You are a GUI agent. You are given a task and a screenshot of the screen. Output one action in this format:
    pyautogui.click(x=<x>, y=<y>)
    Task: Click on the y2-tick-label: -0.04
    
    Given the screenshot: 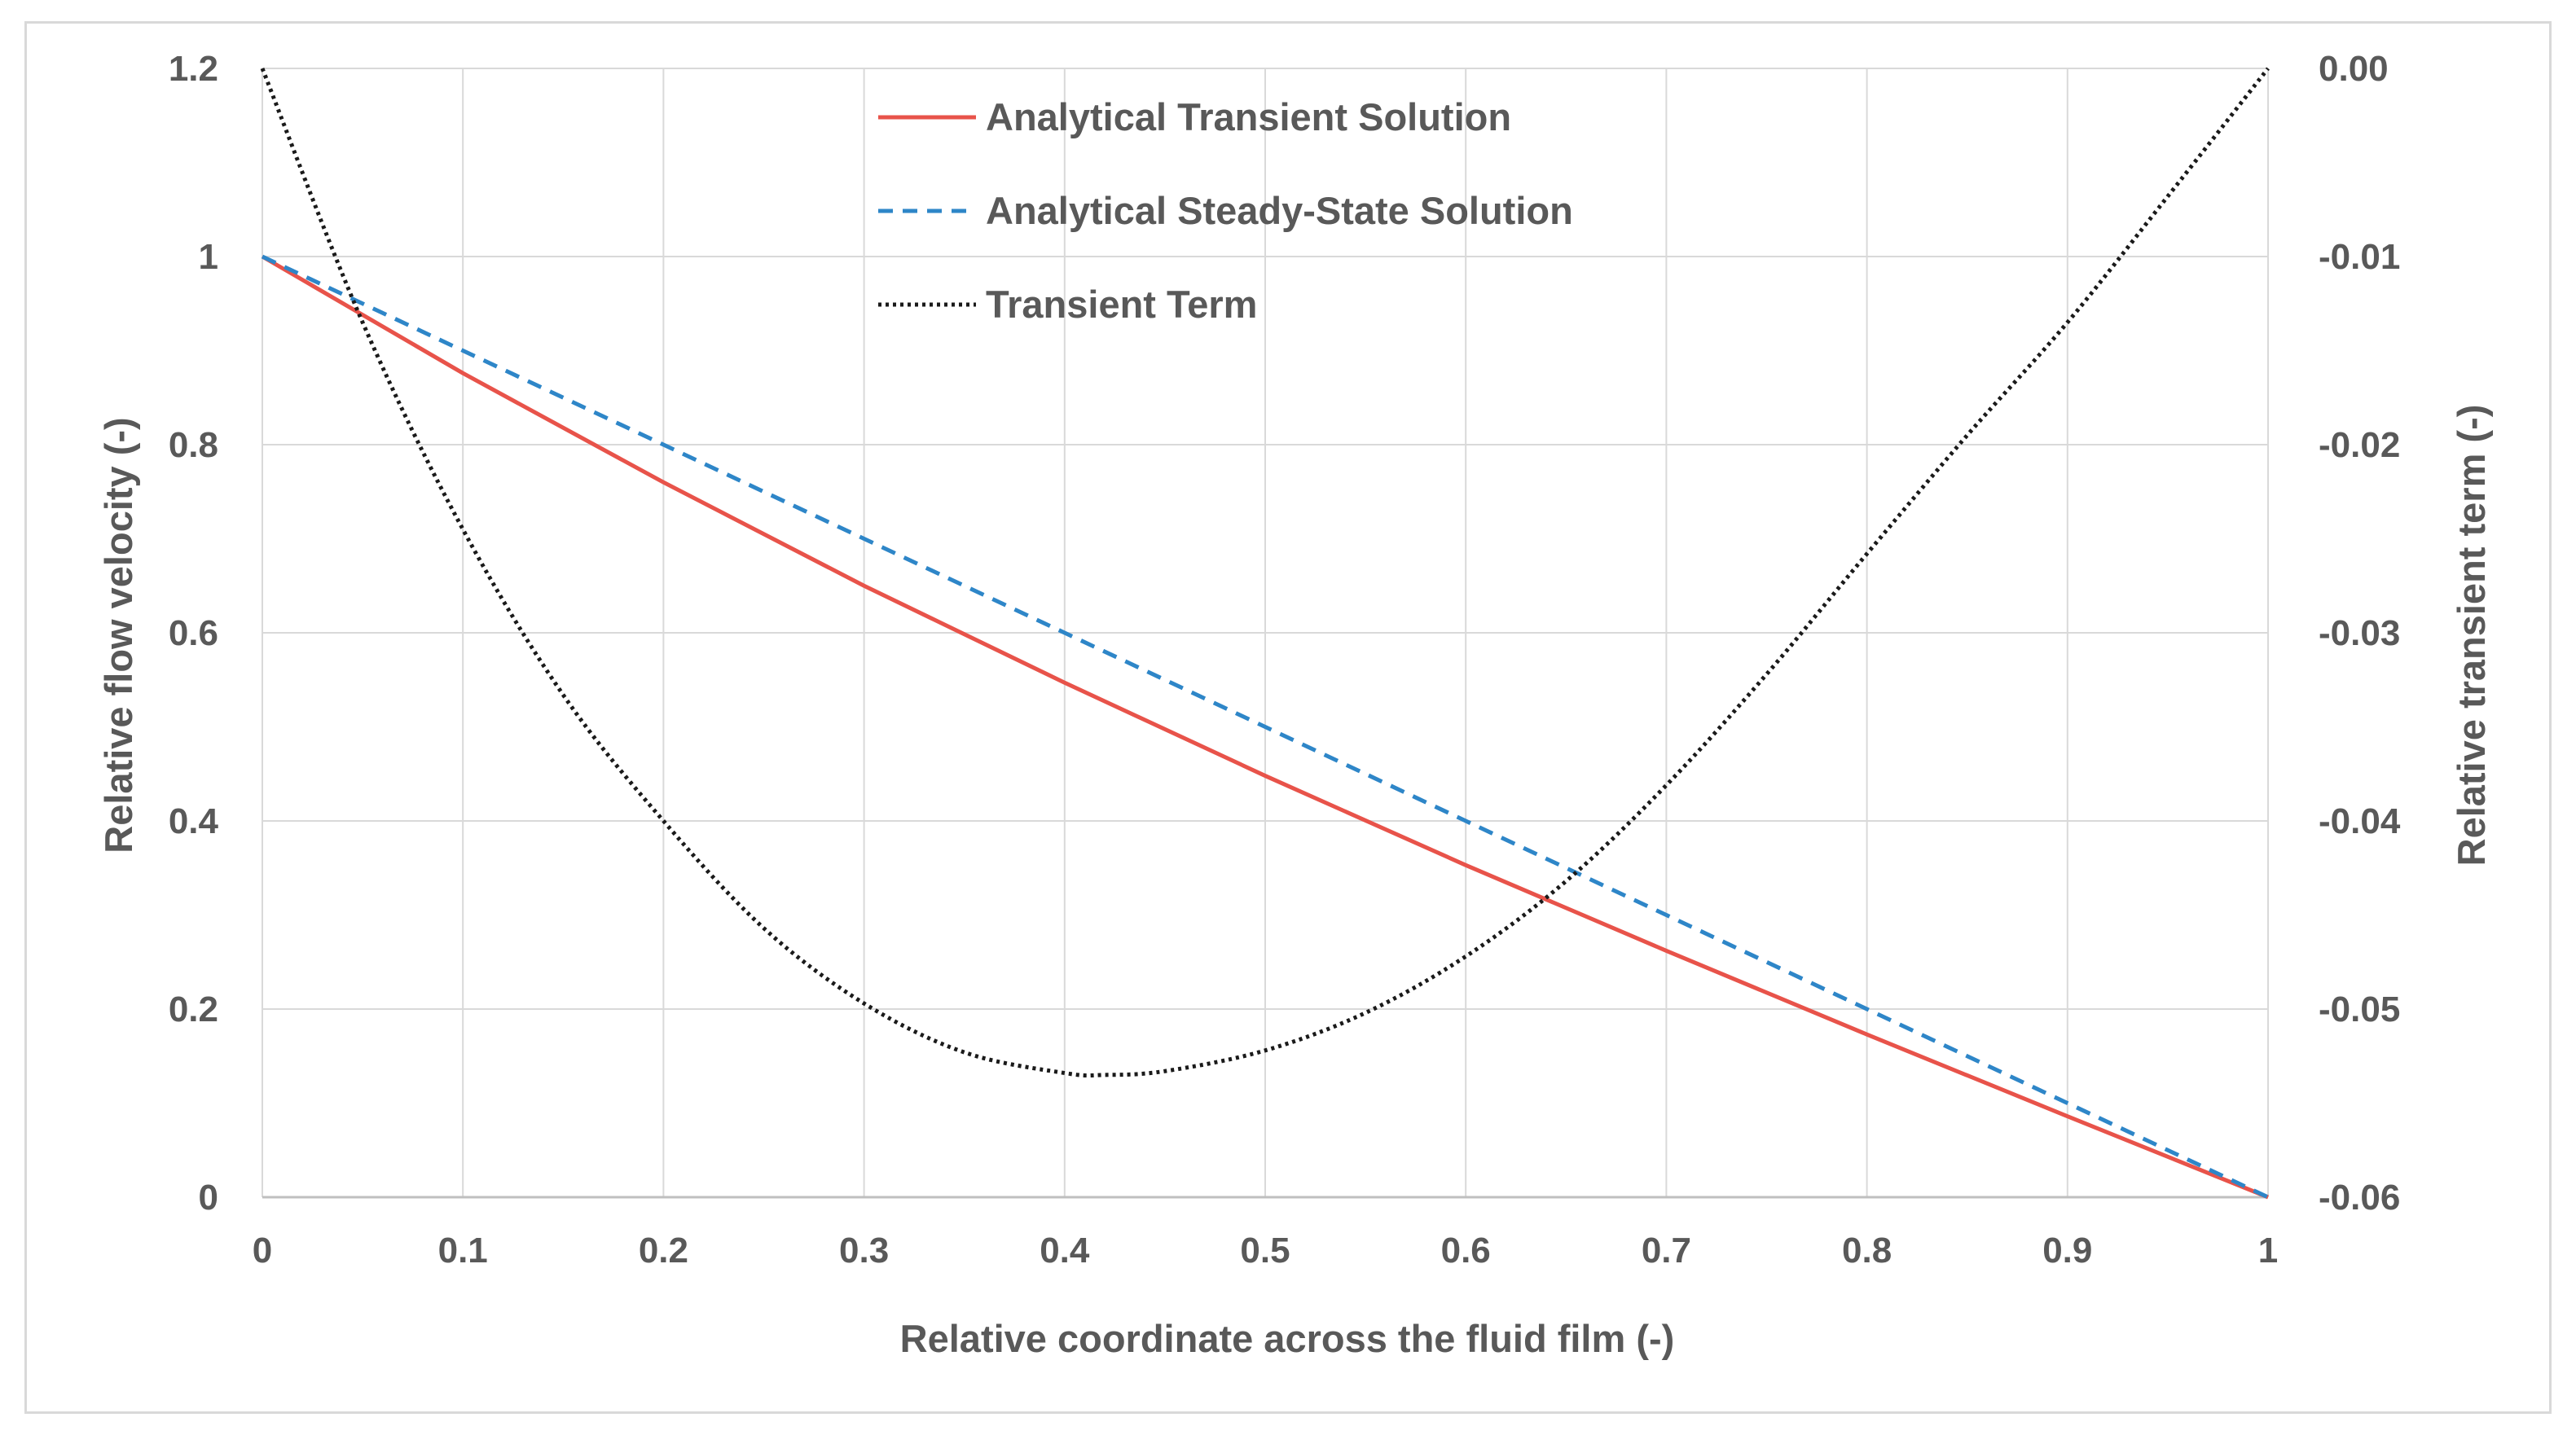 What is the action you would take?
    pyautogui.click(x=2360, y=821)
    